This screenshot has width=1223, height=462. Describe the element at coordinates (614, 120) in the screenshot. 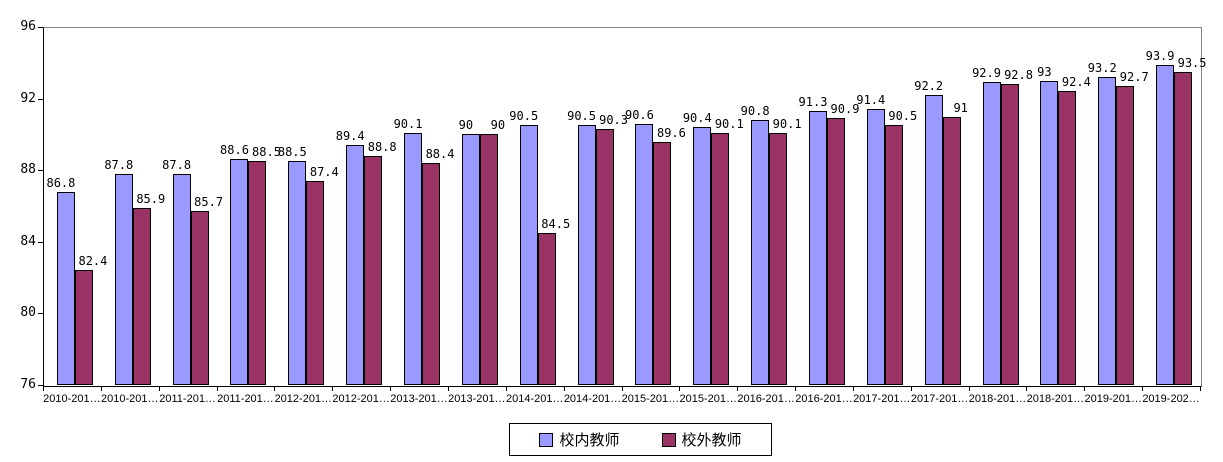

I see `bar-value-label: 90.3` at that location.